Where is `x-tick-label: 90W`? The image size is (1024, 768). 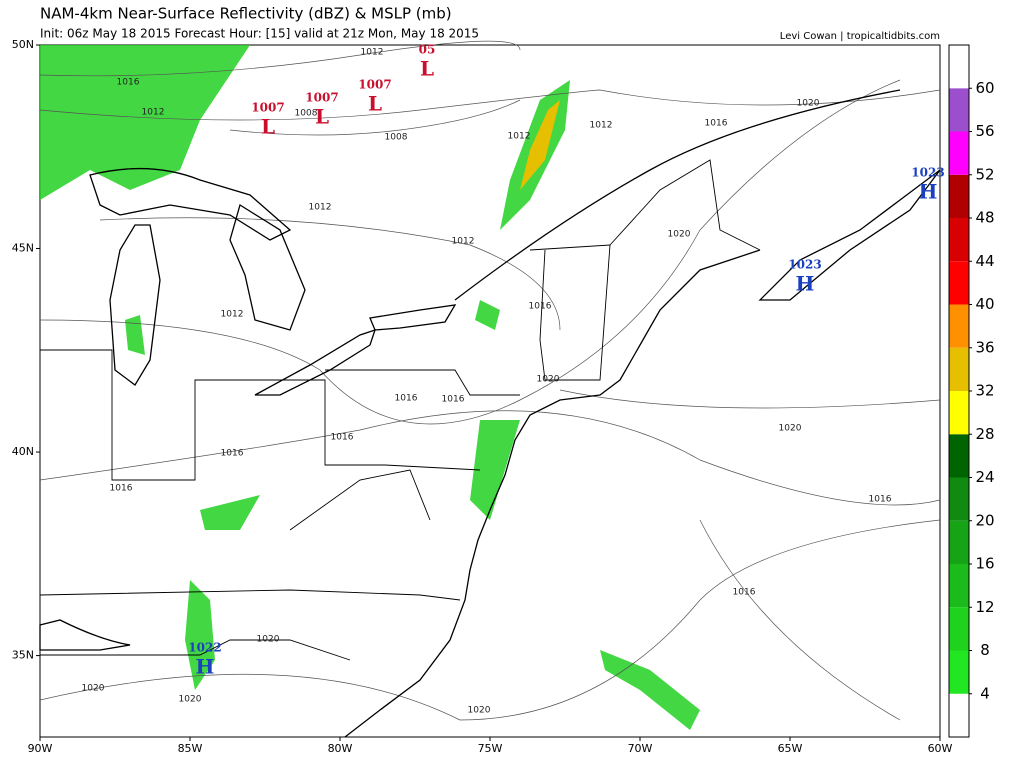
x-tick-label: 90W is located at coordinates (40, 748).